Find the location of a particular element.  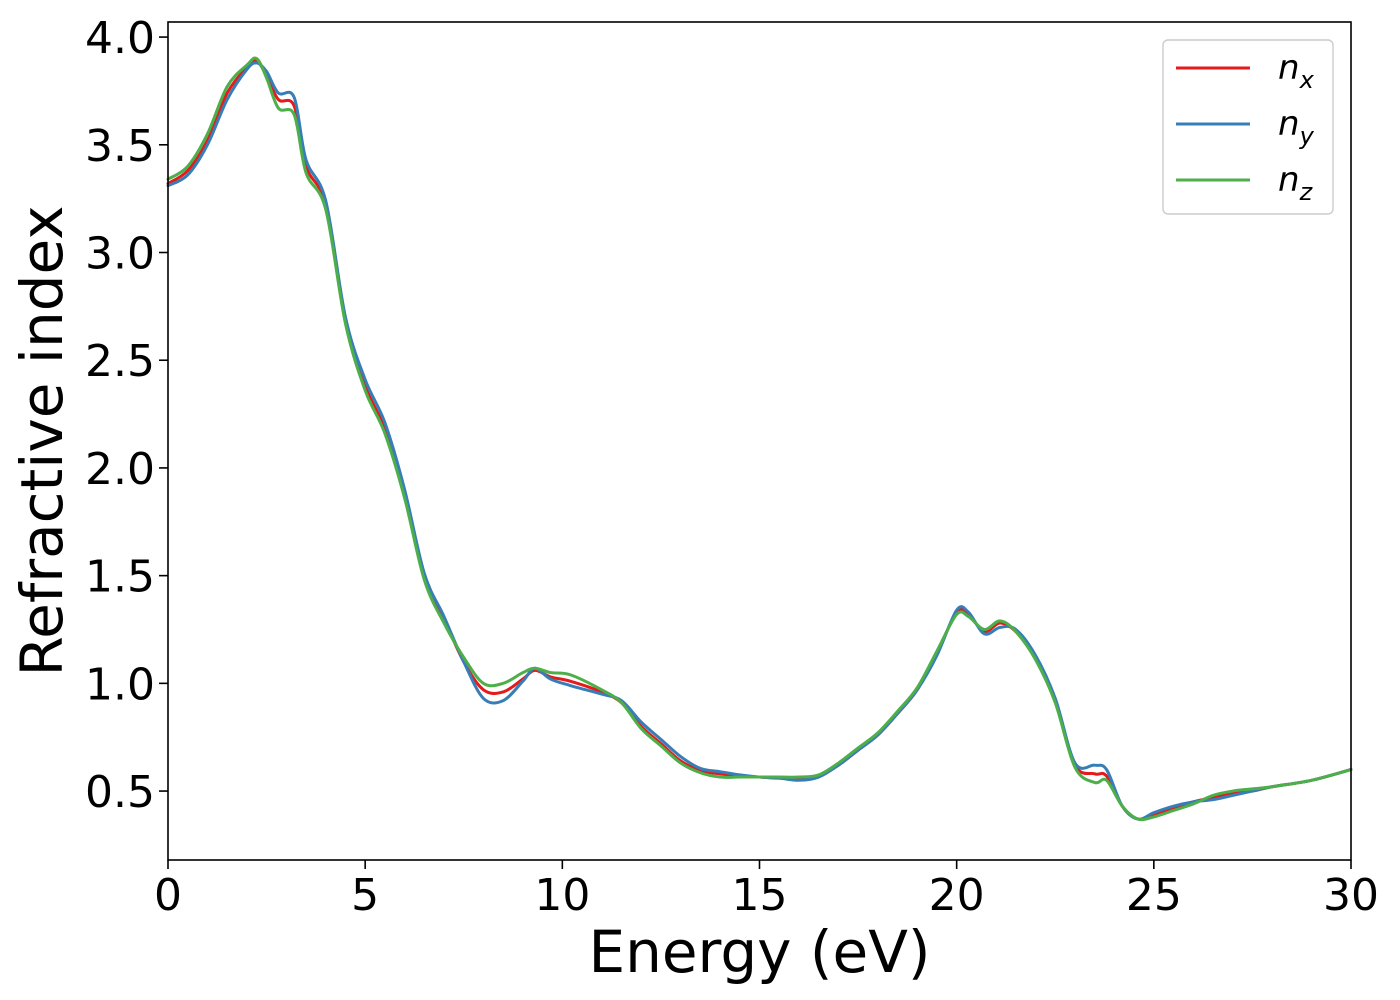

legend-box is located at coordinates (1248, 127).